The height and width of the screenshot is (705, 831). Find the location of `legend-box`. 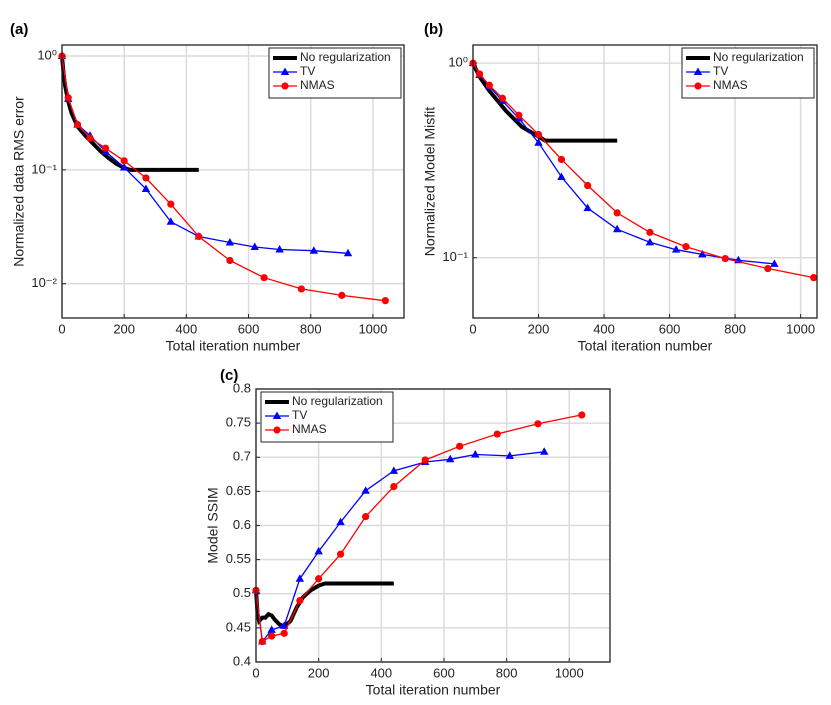

legend-box is located at coordinates (748, 73).